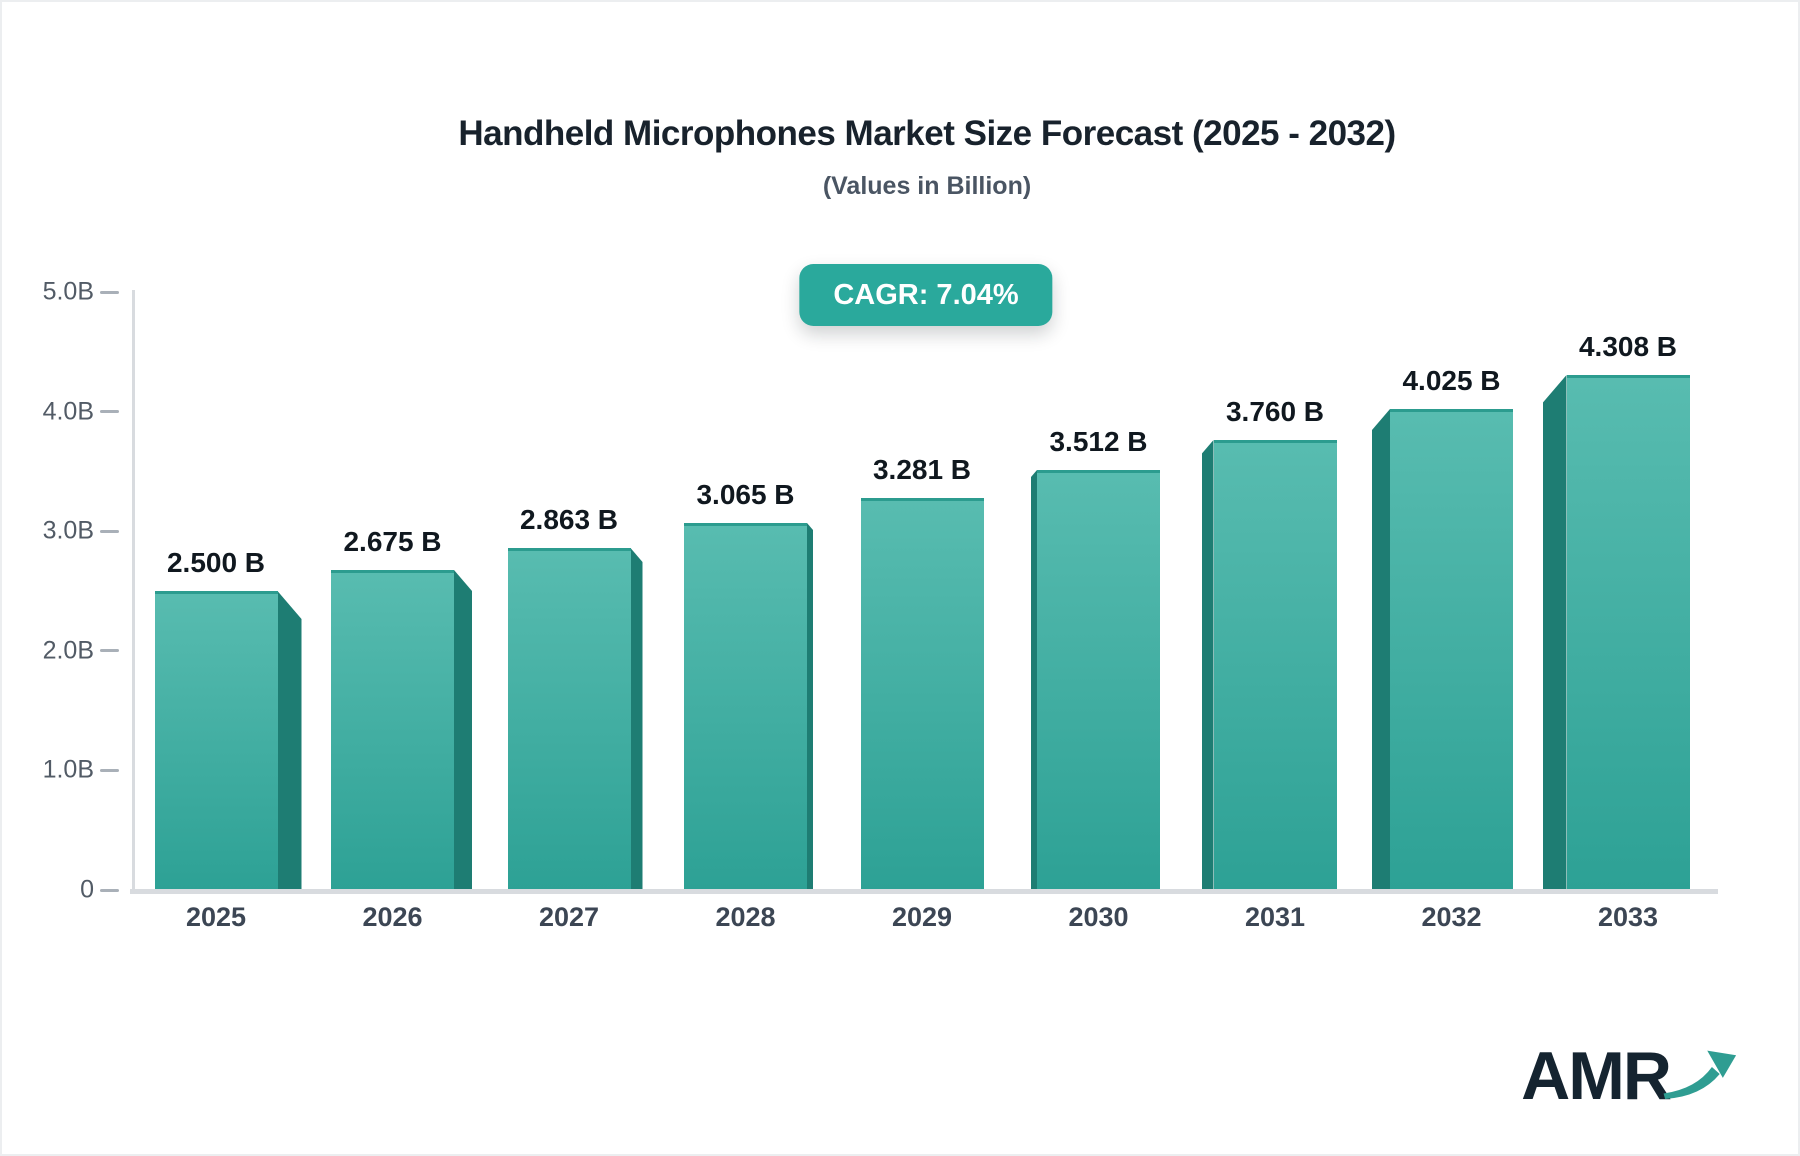 This screenshot has height=1156, width=1800. Describe the element at coordinates (87, 889) in the screenshot. I see `y-axis-label: 0` at that location.